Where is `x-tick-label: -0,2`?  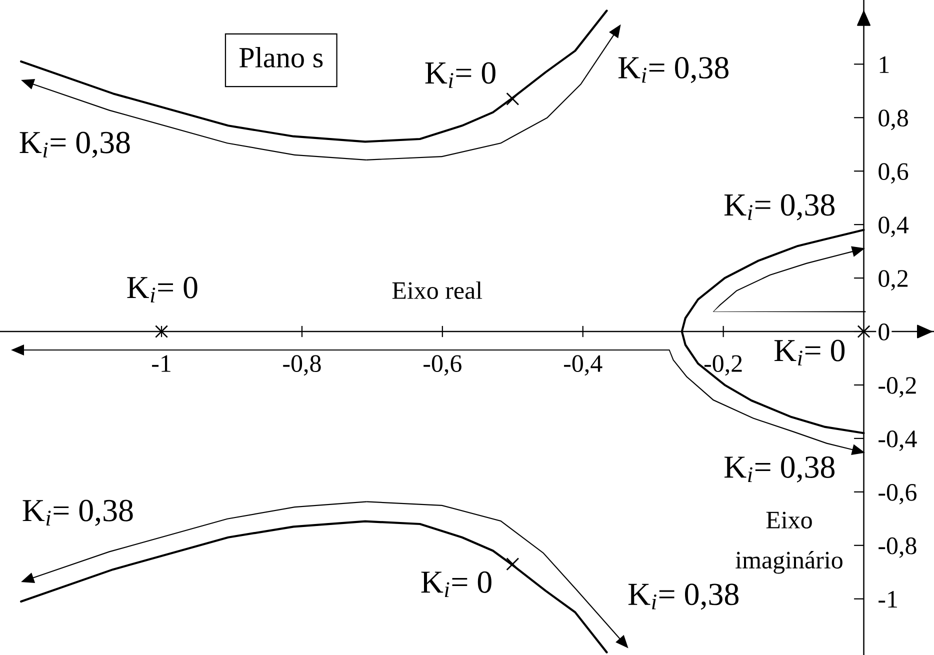 x-tick-label: -0,2 is located at coordinates (723, 365).